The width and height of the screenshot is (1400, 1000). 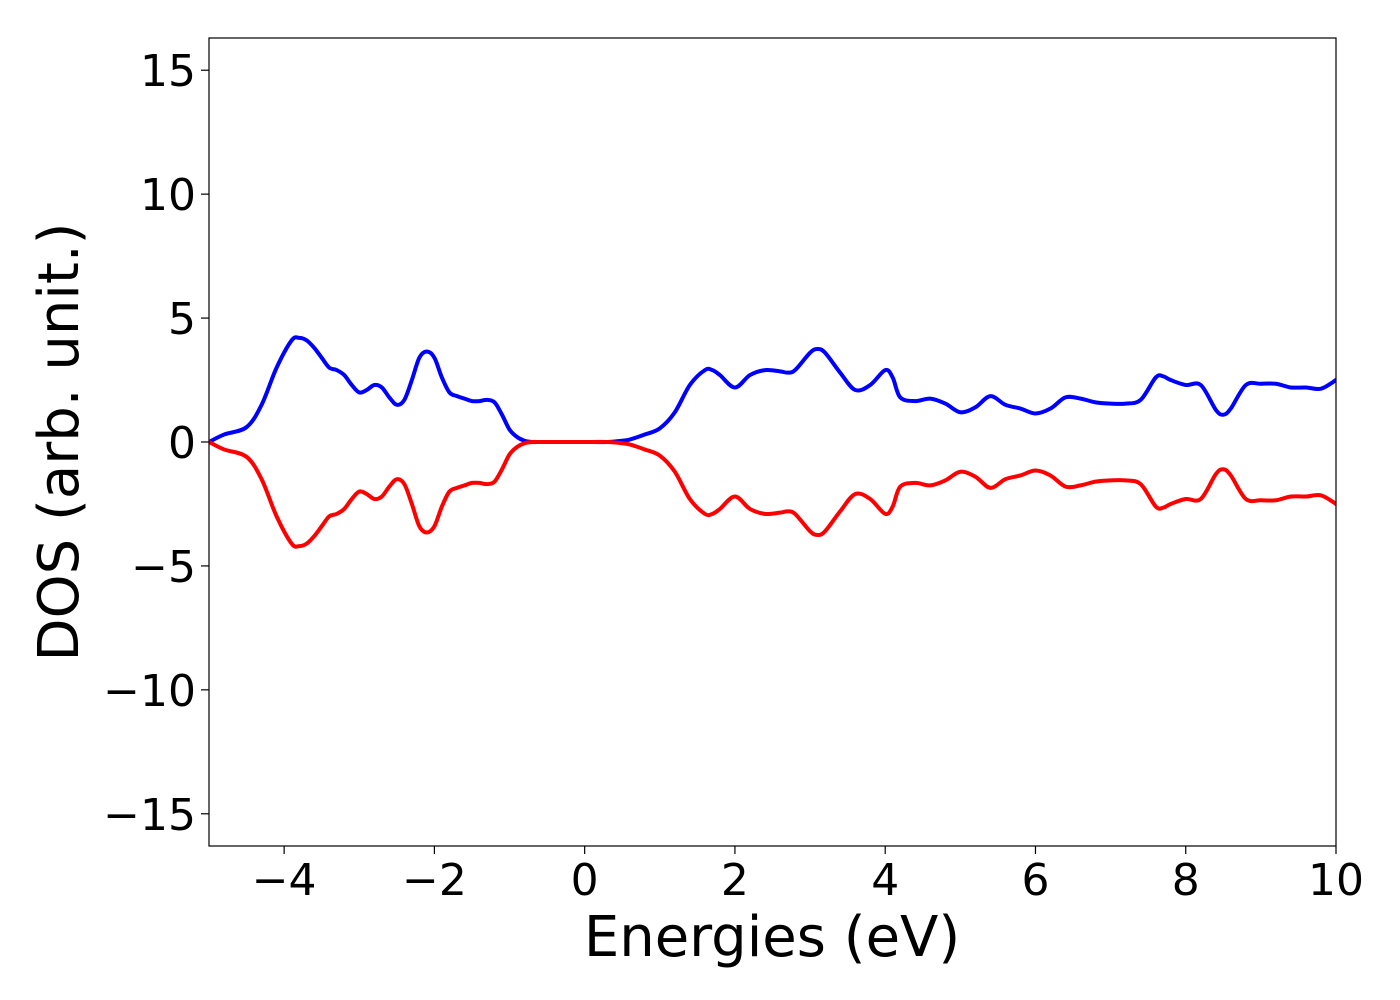 What do you see at coordinates (585, 880) in the screenshot?
I see `x-tick-label: 0` at bounding box center [585, 880].